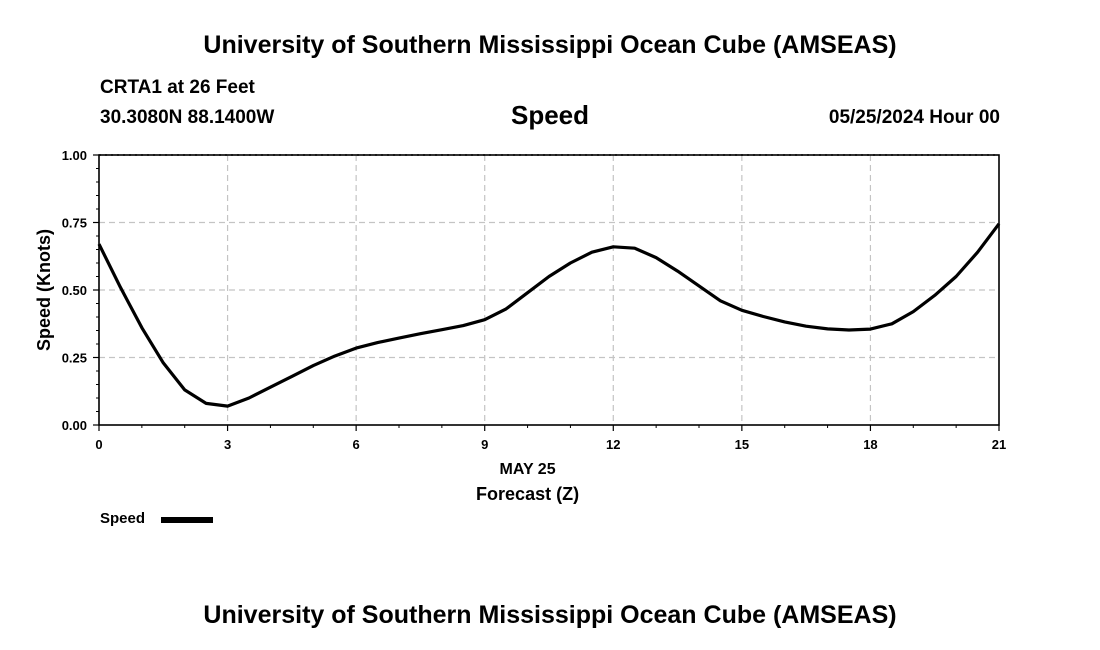 The height and width of the screenshot is (650, 1100). I want to click on location-label: 30.3080N 88.1400W, so click(187, 117).